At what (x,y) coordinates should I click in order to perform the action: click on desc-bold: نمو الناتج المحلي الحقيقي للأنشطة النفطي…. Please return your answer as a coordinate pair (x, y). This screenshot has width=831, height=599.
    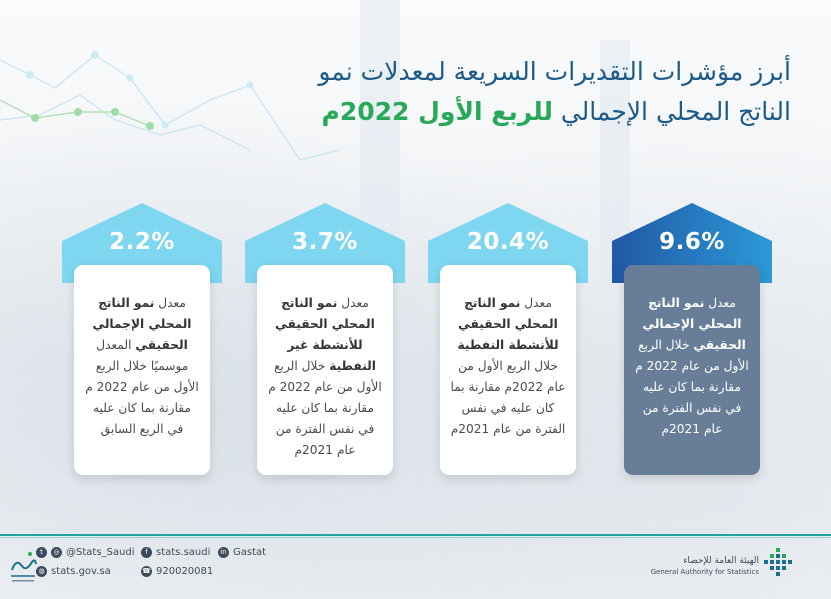
    Looking at the image, I should click on (508, 324).